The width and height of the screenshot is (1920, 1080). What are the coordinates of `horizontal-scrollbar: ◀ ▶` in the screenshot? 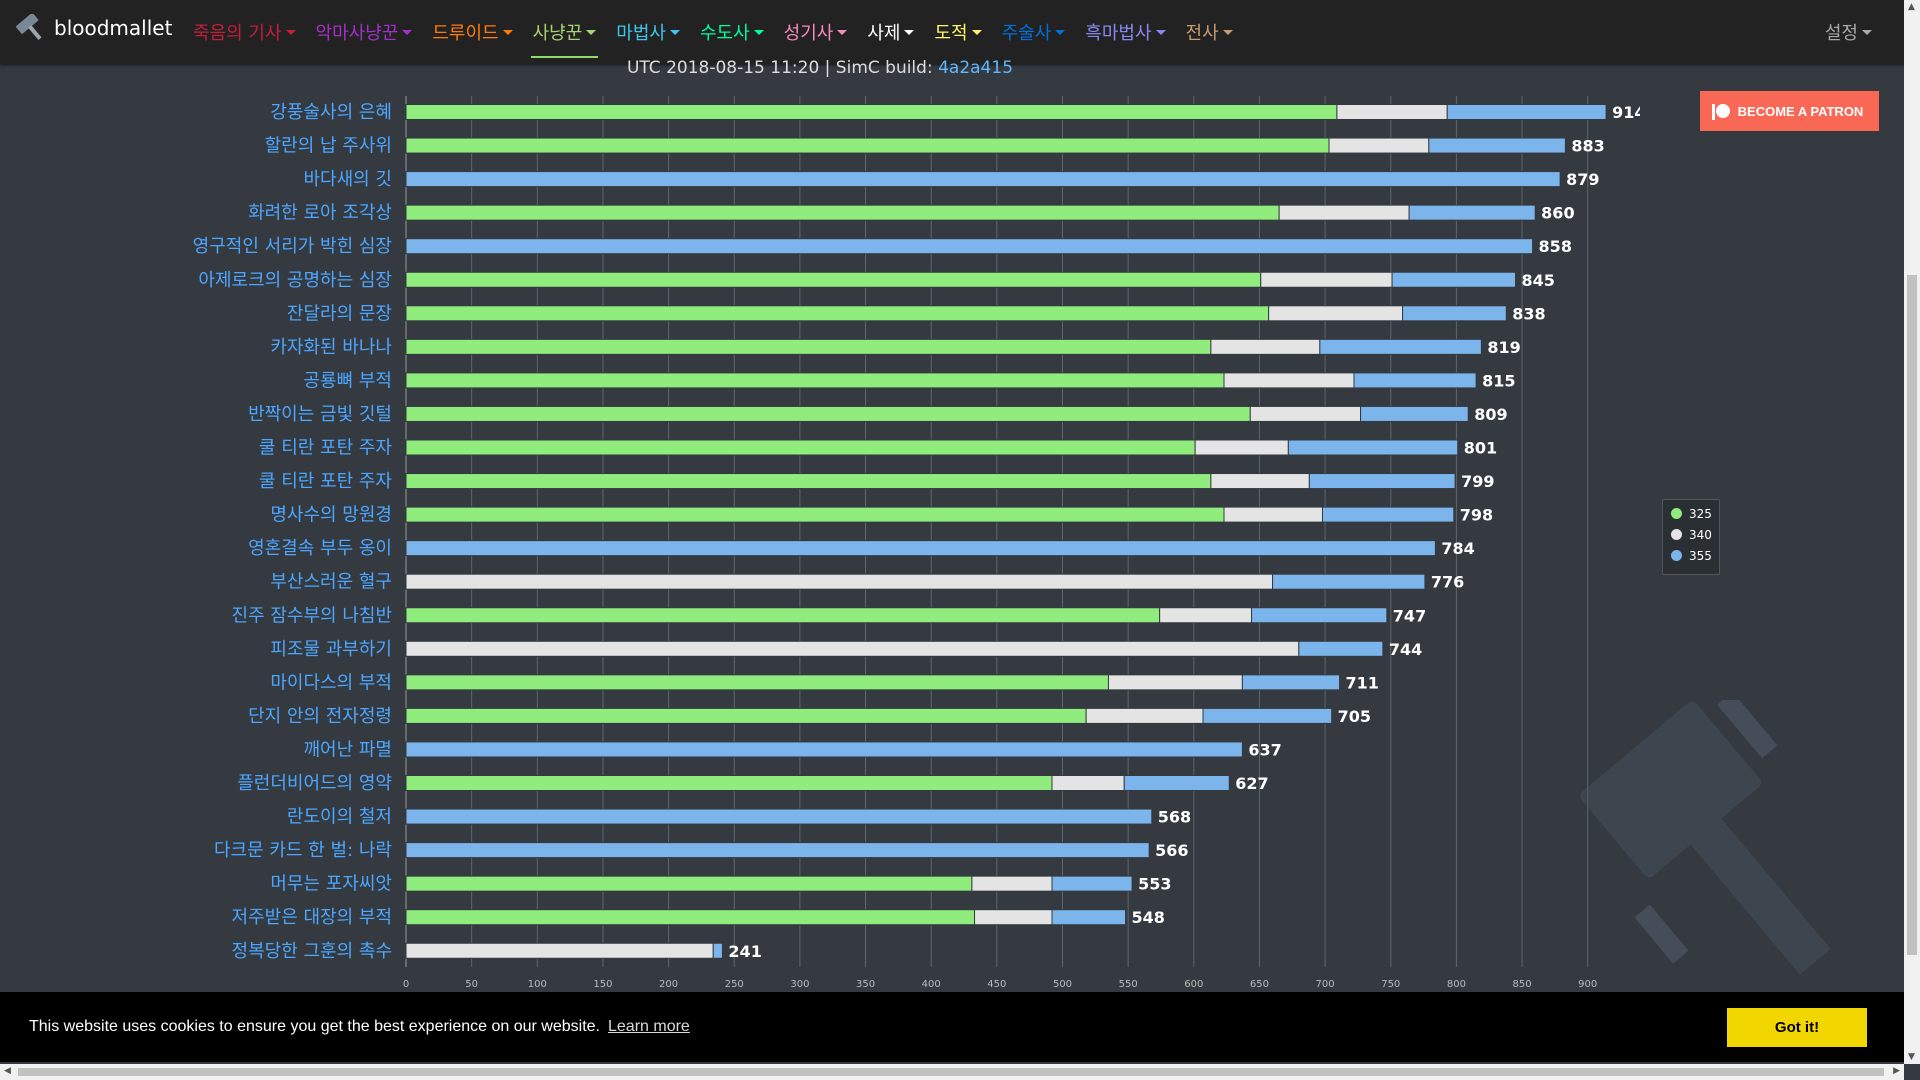 It's located at (952, 1072).